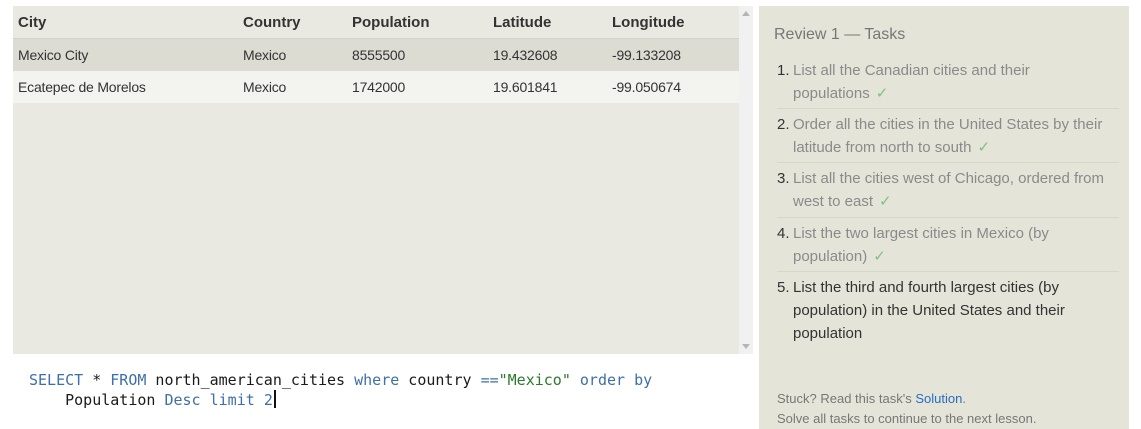 Image resolution: width=1141 pixels, height=429 pixels. Describe the element at coordinates (746, 13) in the screenshot. I see `scroll-up-arrow-icon` at that location.